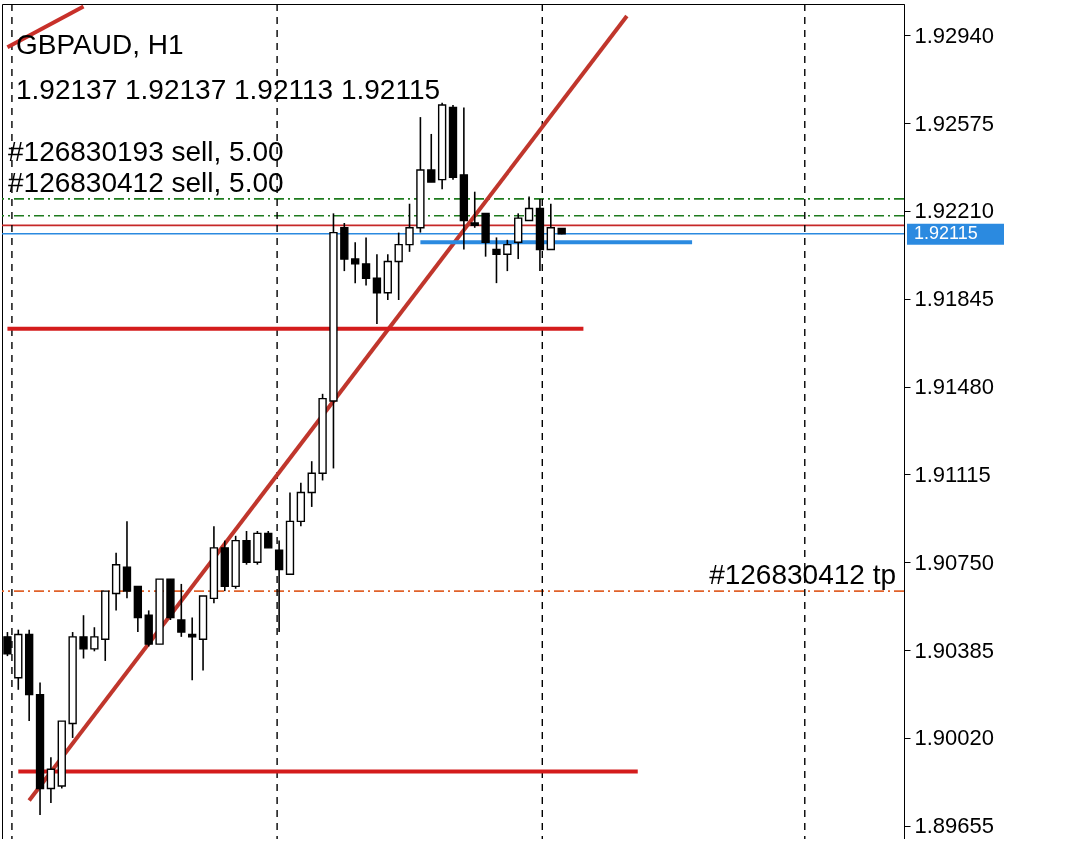 The width and height of the screenshot is (1080, 843). Describe the element at coordinates (100, 44) in the screenshot. I see `text: GBPAUD, H1` at that location.